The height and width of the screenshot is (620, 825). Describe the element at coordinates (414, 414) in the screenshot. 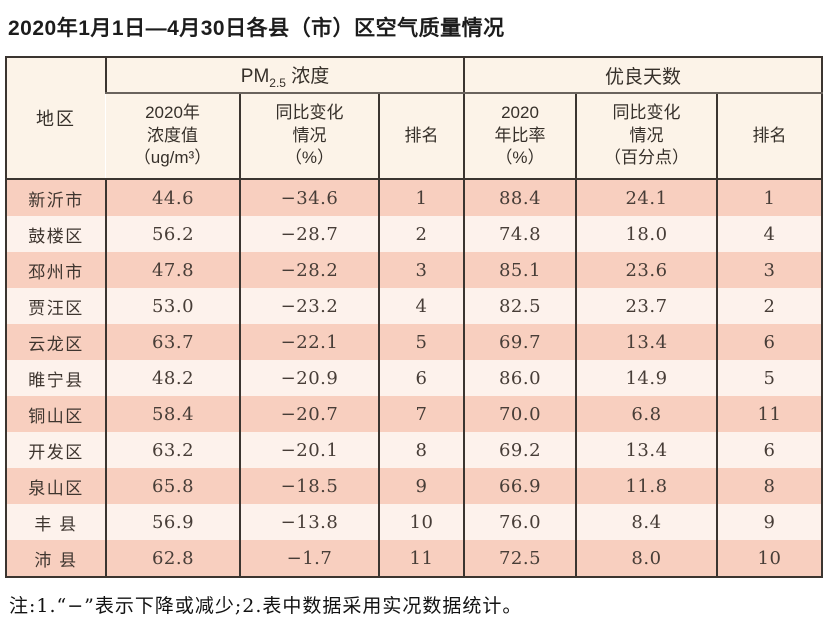

I see `table-row: 铜山区 58.4 −20.7 7 70.0 6.8 11` at that location.